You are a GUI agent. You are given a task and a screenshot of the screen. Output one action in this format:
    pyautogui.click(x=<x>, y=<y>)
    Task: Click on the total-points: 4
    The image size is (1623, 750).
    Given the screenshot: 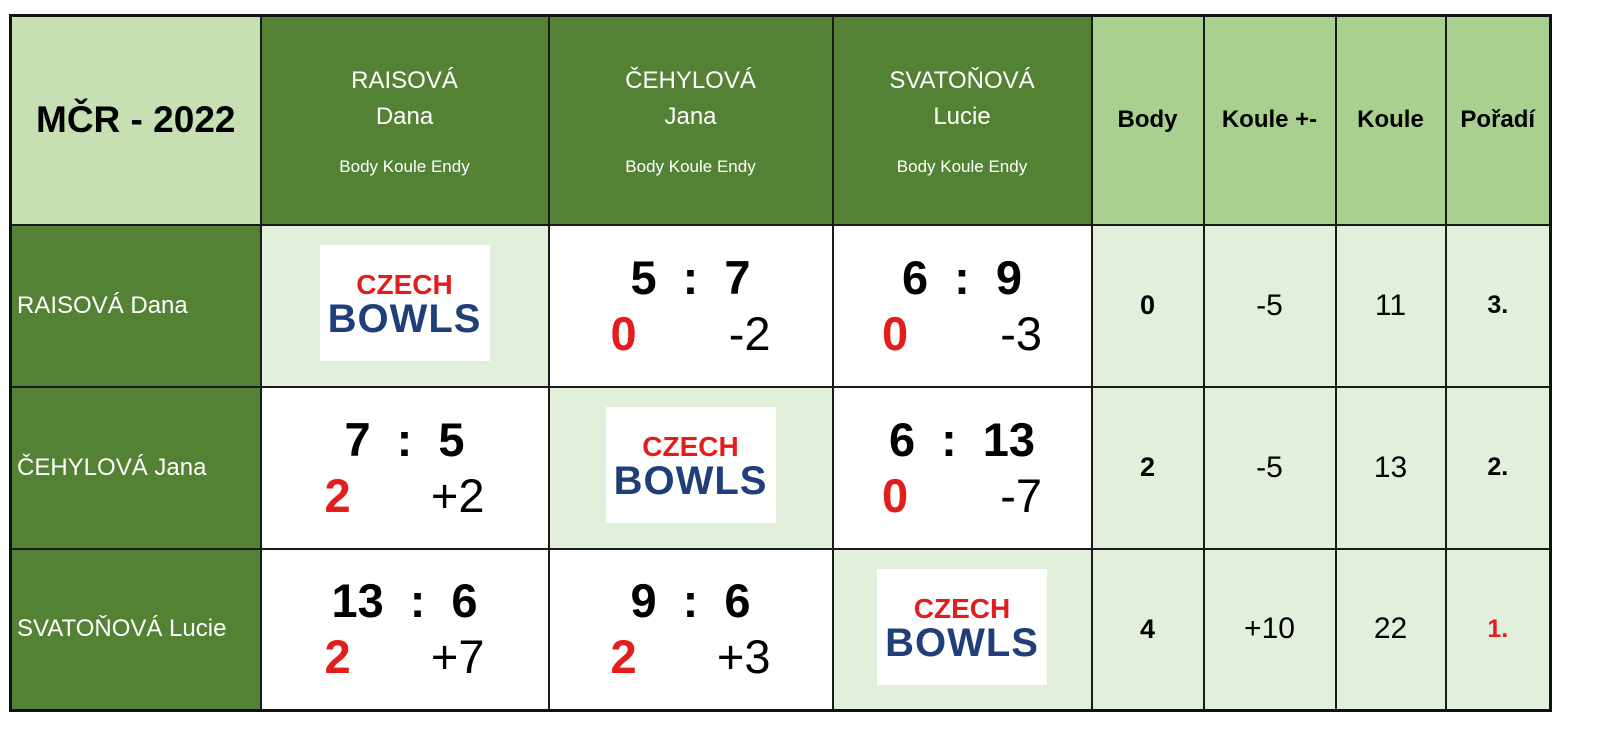 What is the action you would take?
    pyautogui.click(x=1147, y=629)
    